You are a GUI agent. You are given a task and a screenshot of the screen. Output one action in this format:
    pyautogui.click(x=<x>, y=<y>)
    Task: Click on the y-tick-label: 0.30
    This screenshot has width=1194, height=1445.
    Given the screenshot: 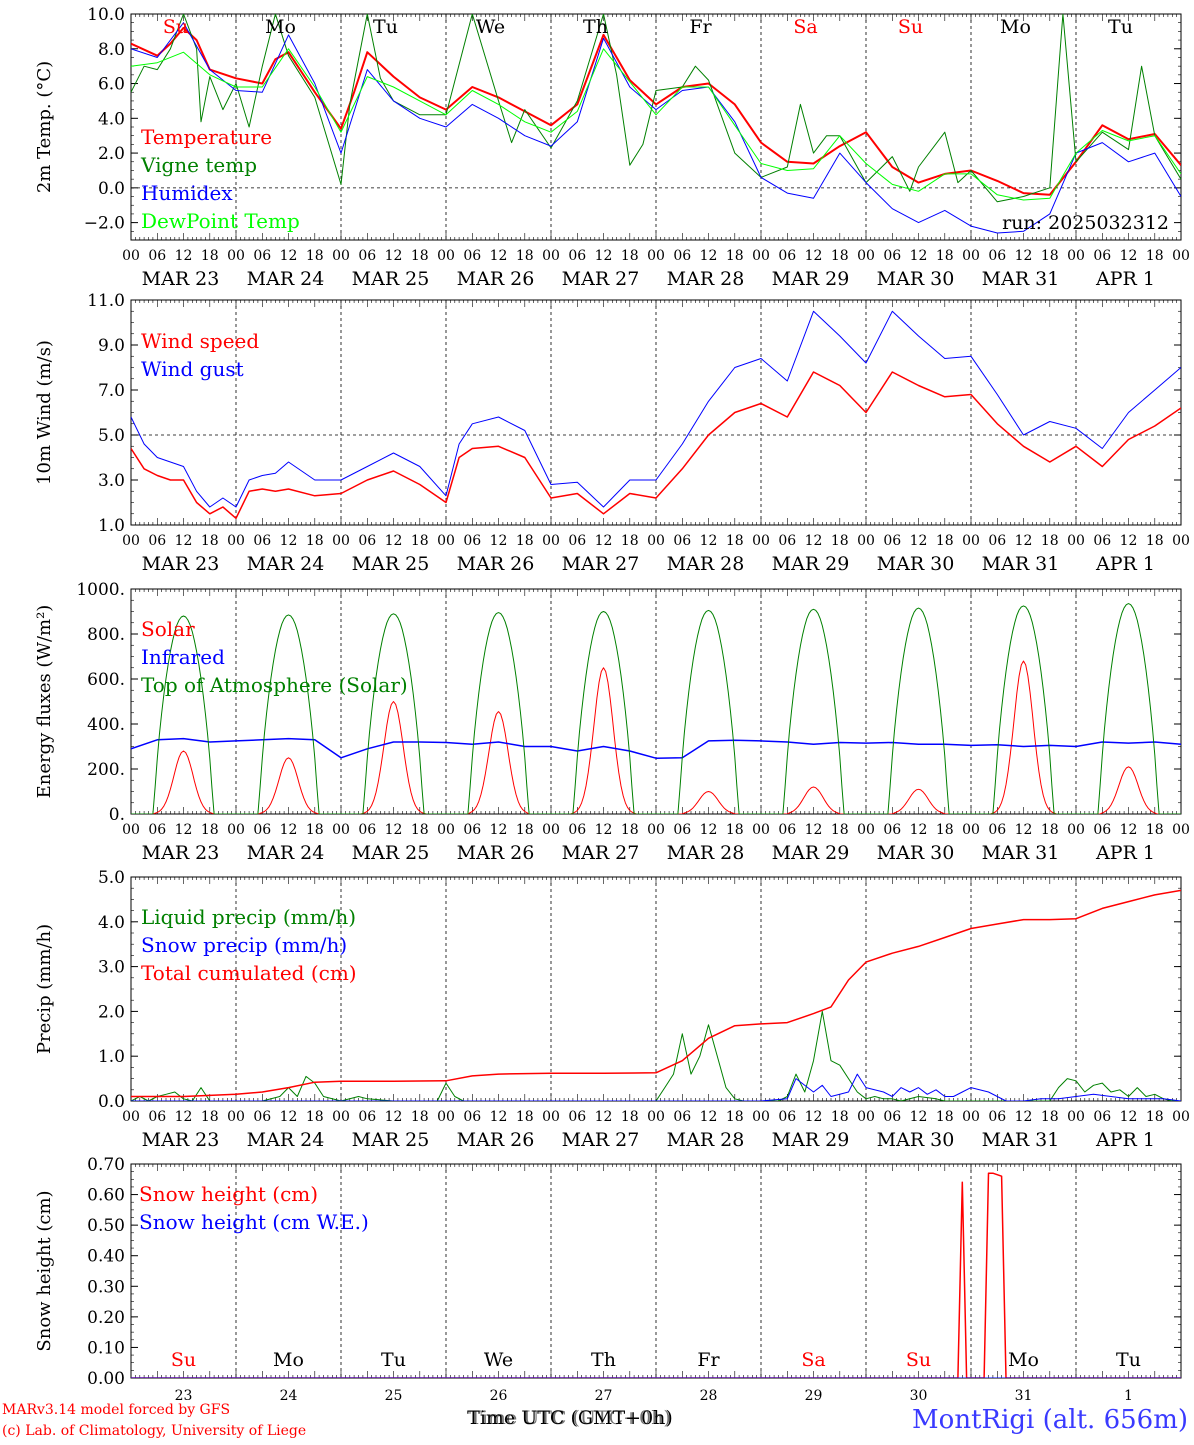 What is the action you would take?
    pyautogui.click(x=106, y=1287)
    